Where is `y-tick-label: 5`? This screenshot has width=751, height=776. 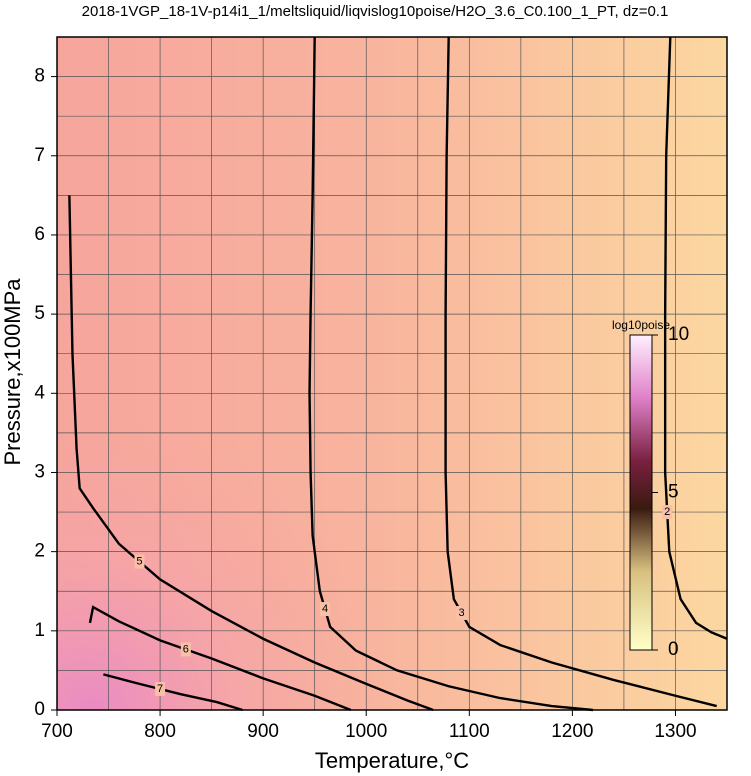
y-tick-label: 5 is located at coordinates (39, 313).